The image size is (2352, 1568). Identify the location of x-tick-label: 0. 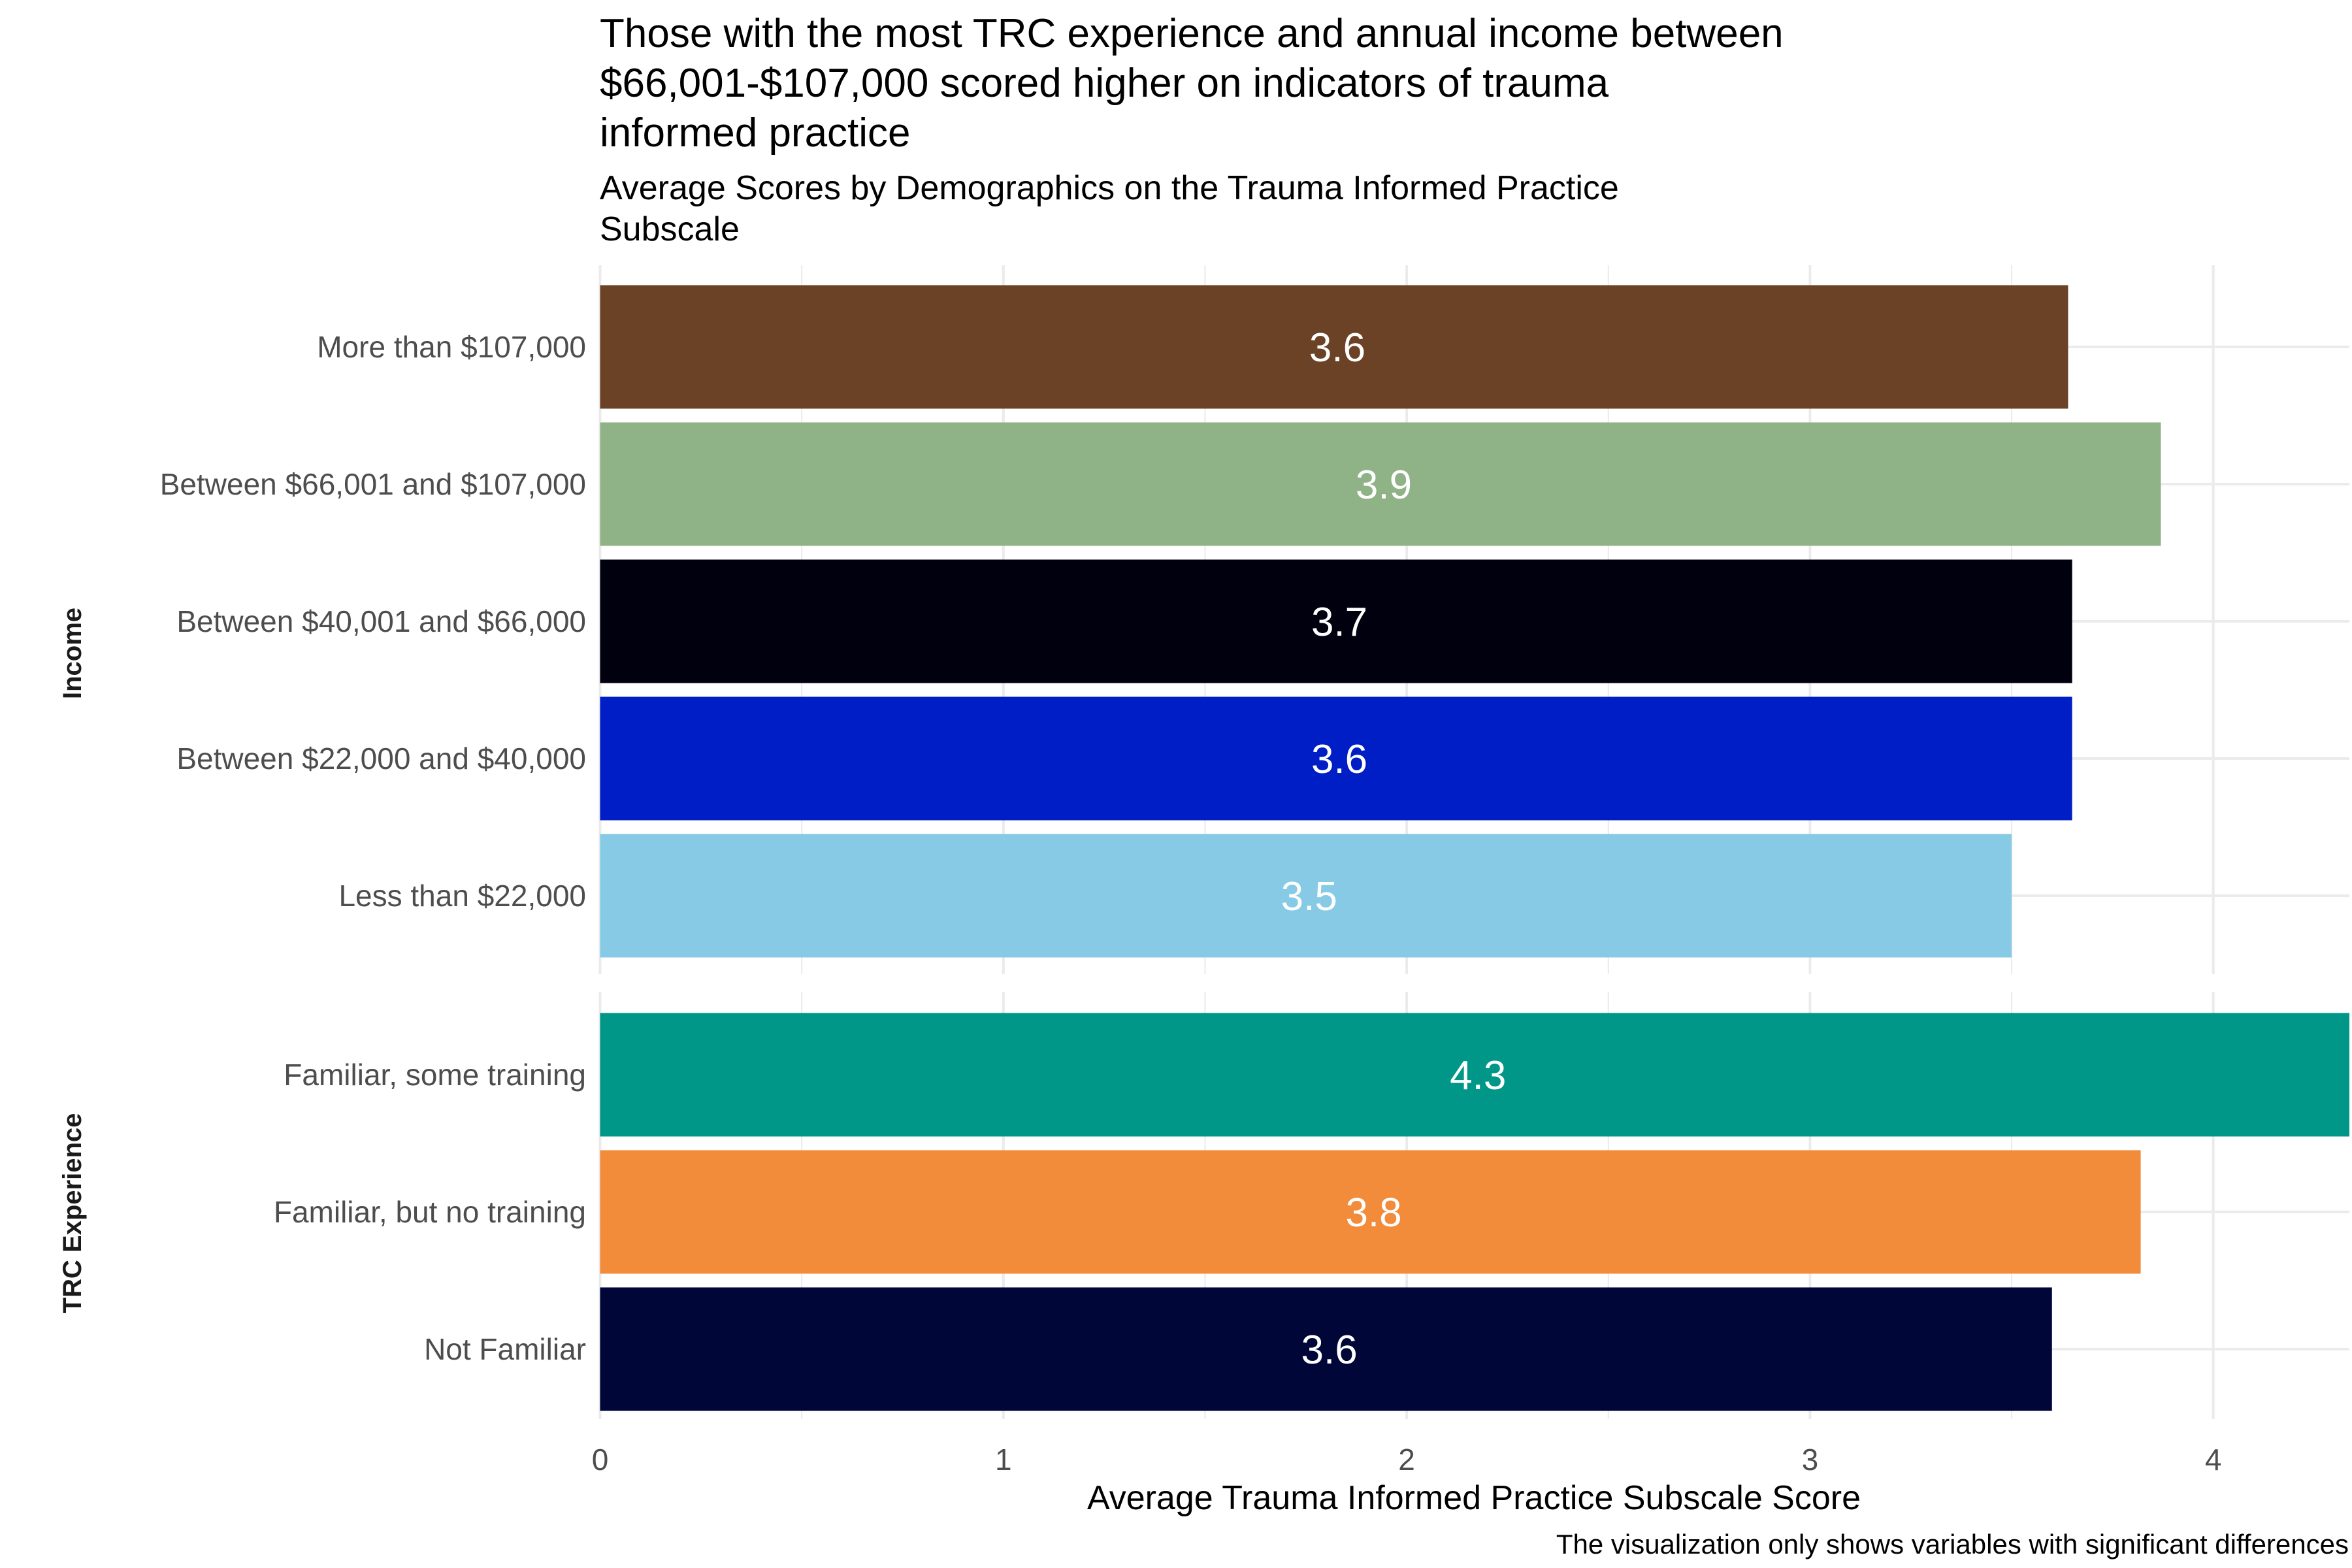
(600, 1460).